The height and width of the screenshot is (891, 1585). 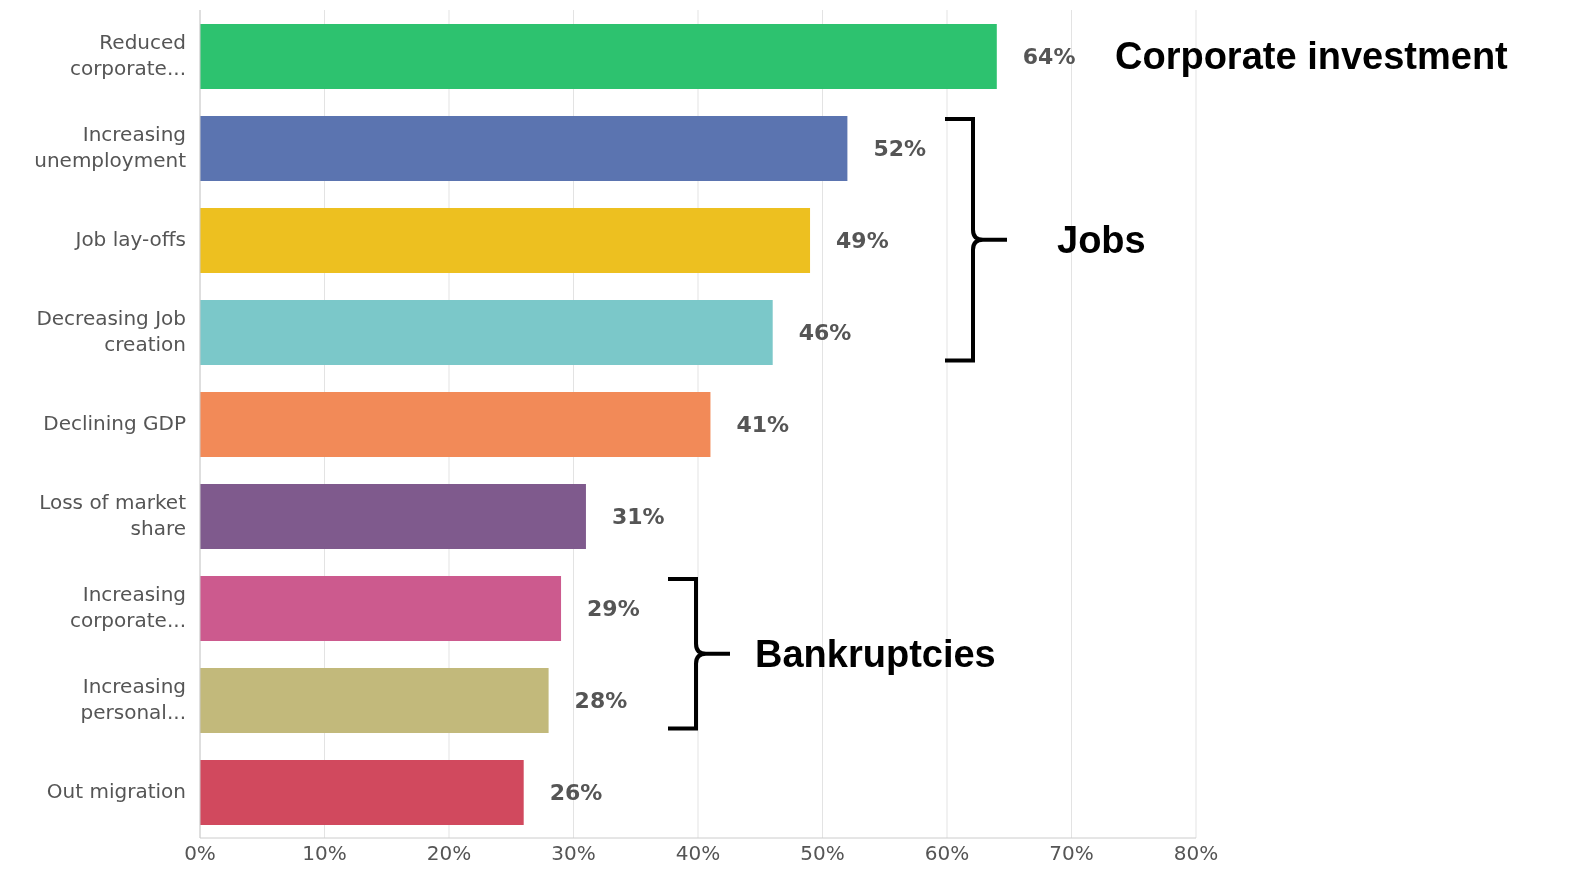 I want to click on x-tick-label: 20%, so click(x=449, y=853).